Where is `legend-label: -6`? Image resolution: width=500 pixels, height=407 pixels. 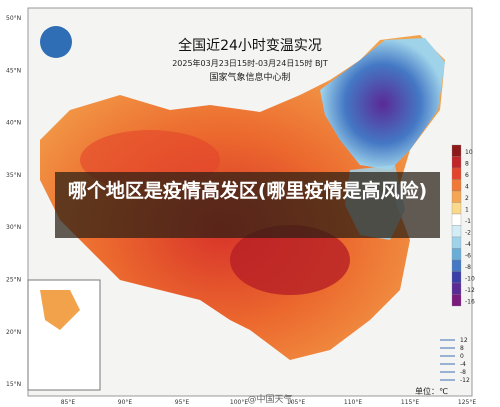
legend-label: -6 is located at coordinates (468, 256).